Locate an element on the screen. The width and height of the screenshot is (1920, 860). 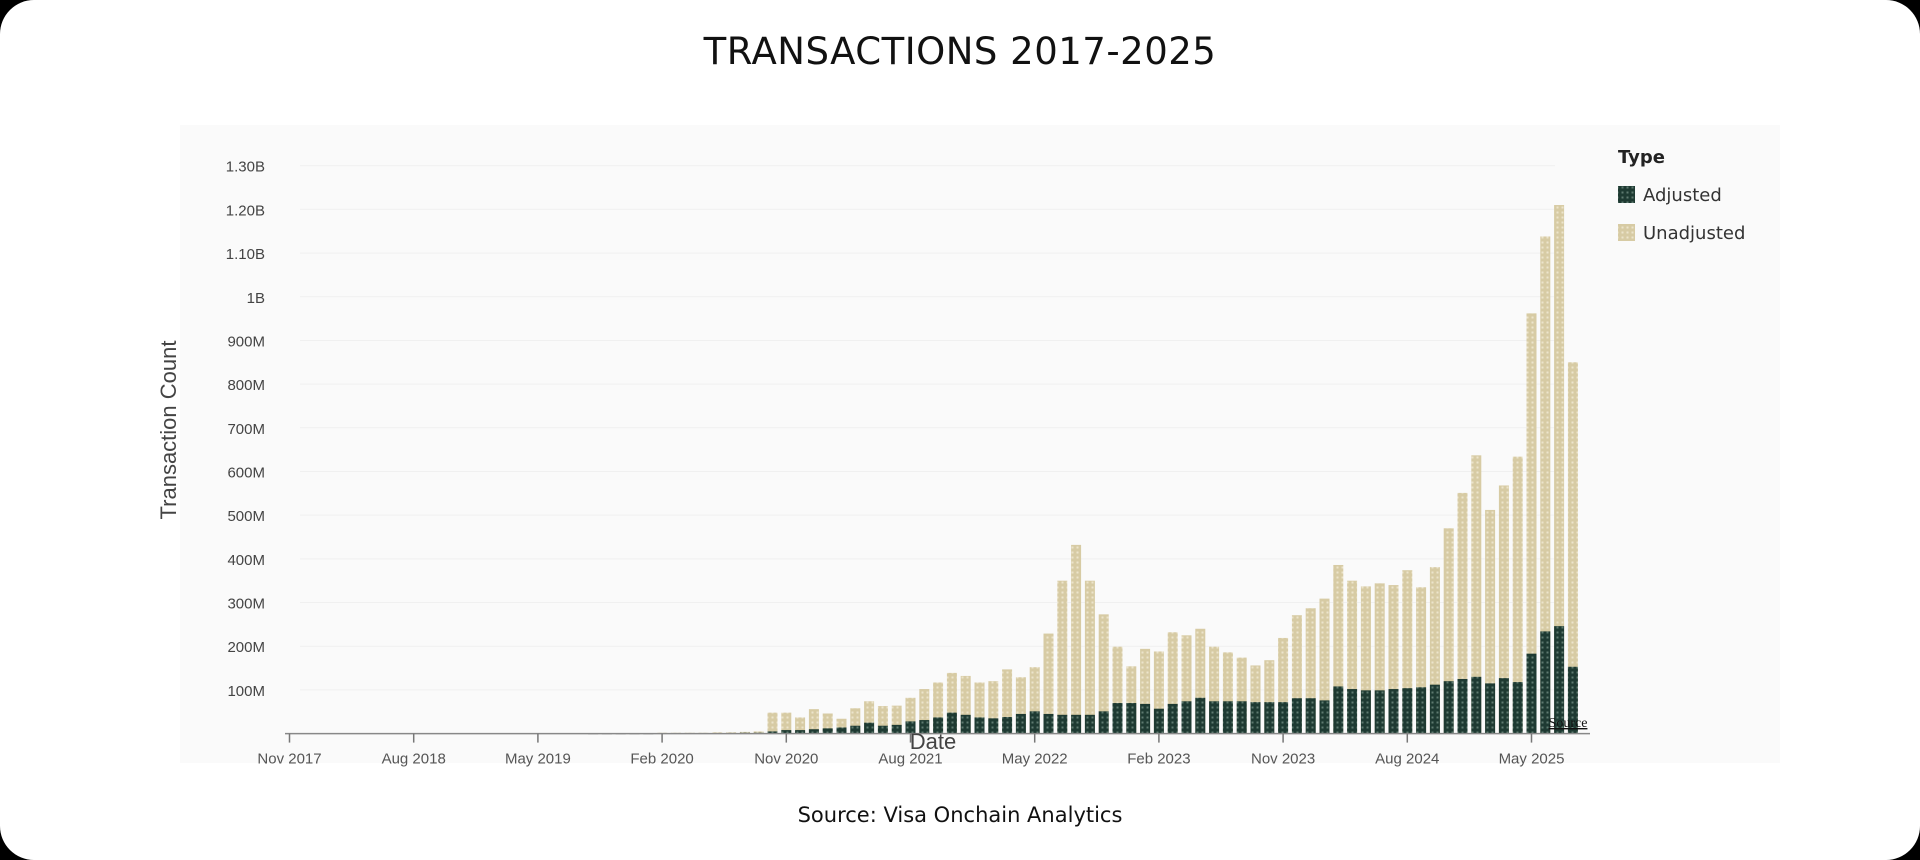
legend-swatch-unadjusted is located at coordinates (1626, 232).